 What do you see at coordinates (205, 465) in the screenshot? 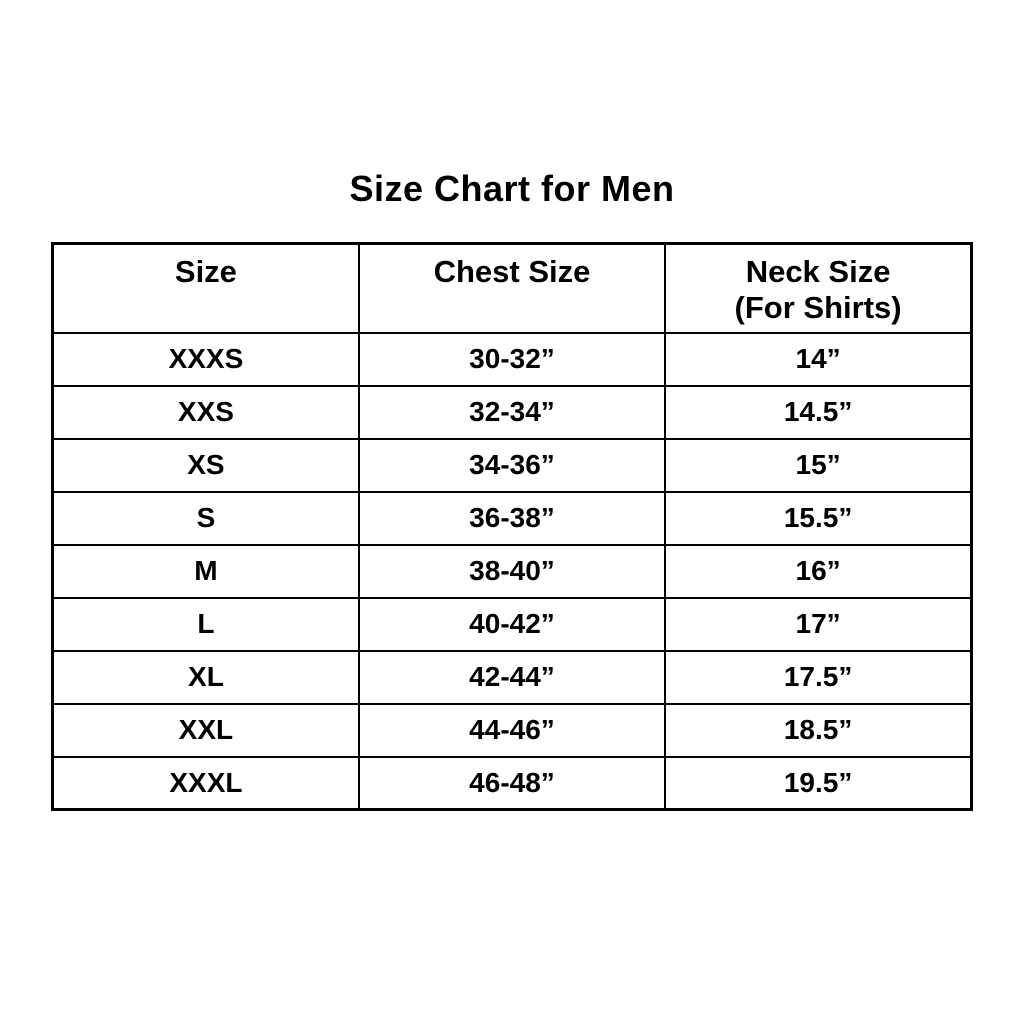
I see `cell-size: XS` at bounding box center [205, 465].